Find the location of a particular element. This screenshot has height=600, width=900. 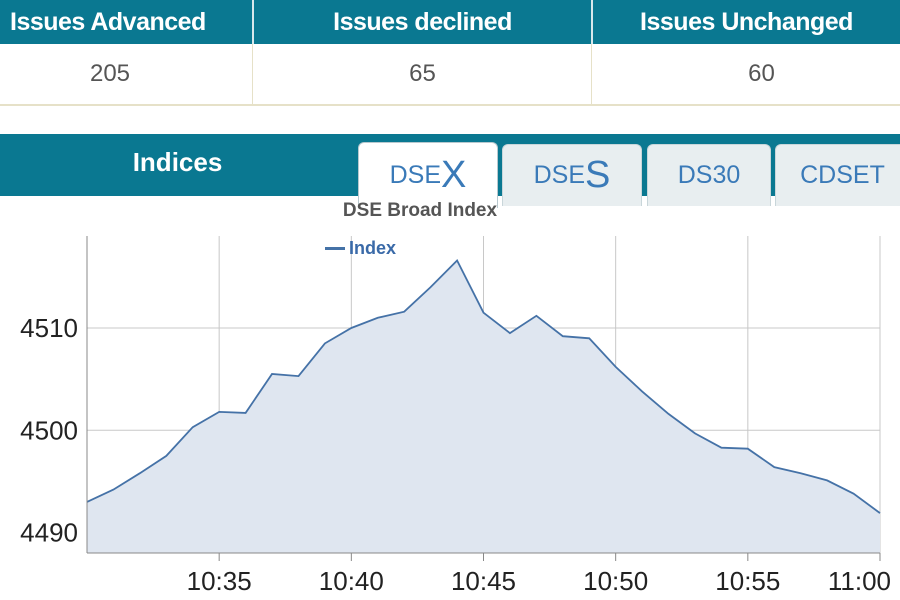

tab-dses: DSE S is located at coordinates (572, 175).